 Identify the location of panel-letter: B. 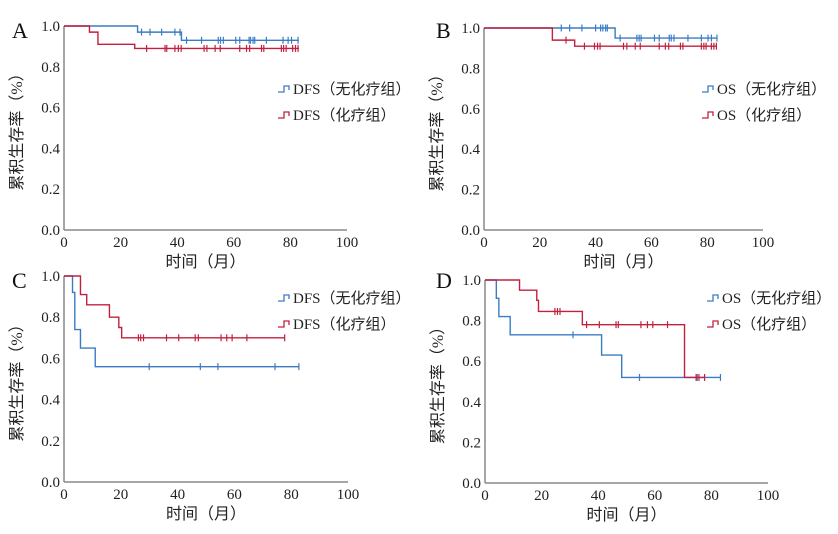
(443, 30).